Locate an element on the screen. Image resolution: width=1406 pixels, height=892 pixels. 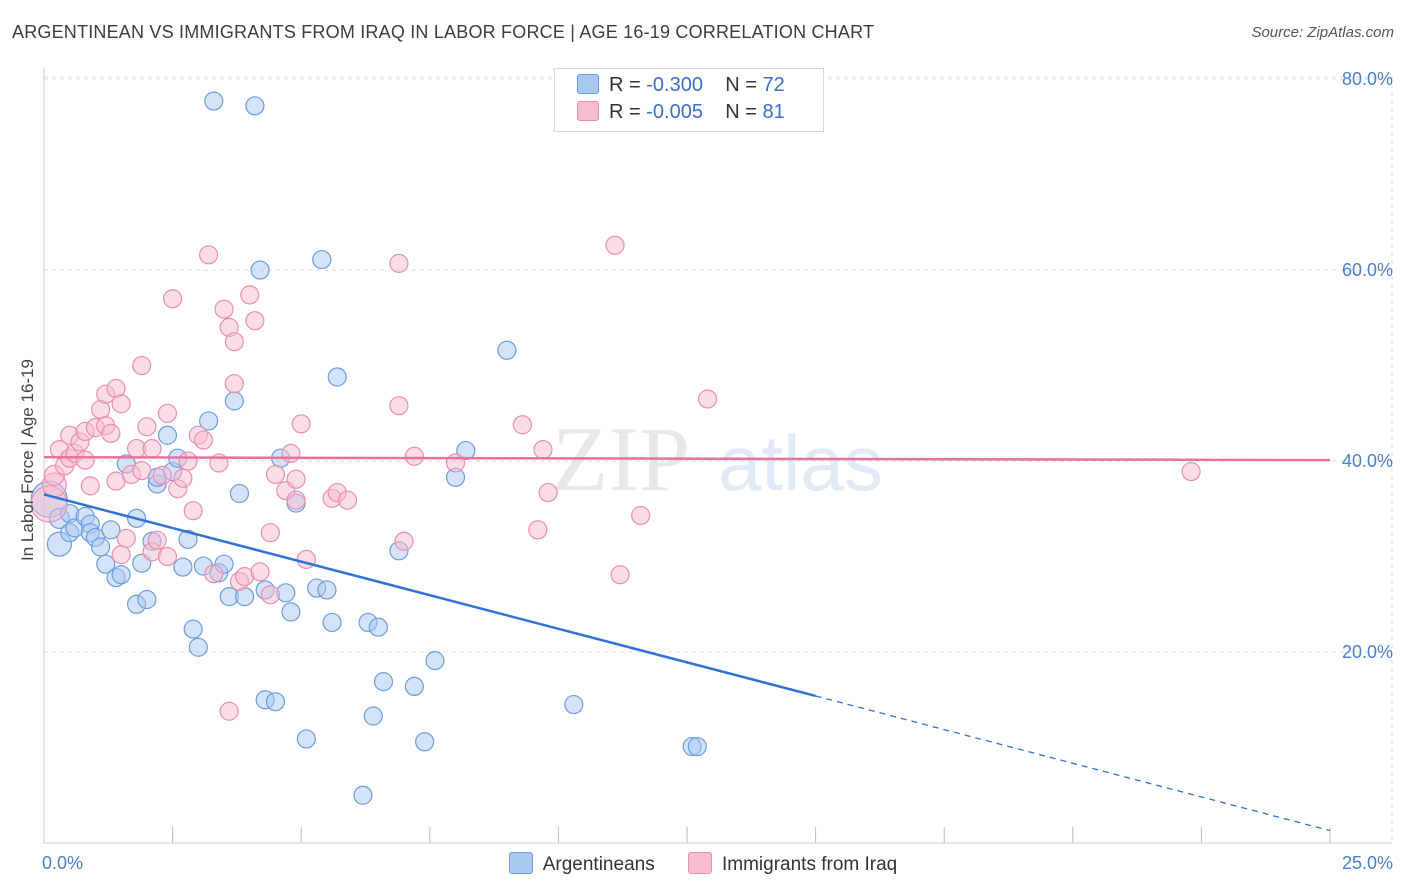
y-tick-label: 20.0% is located at coordinates (1367, 652).